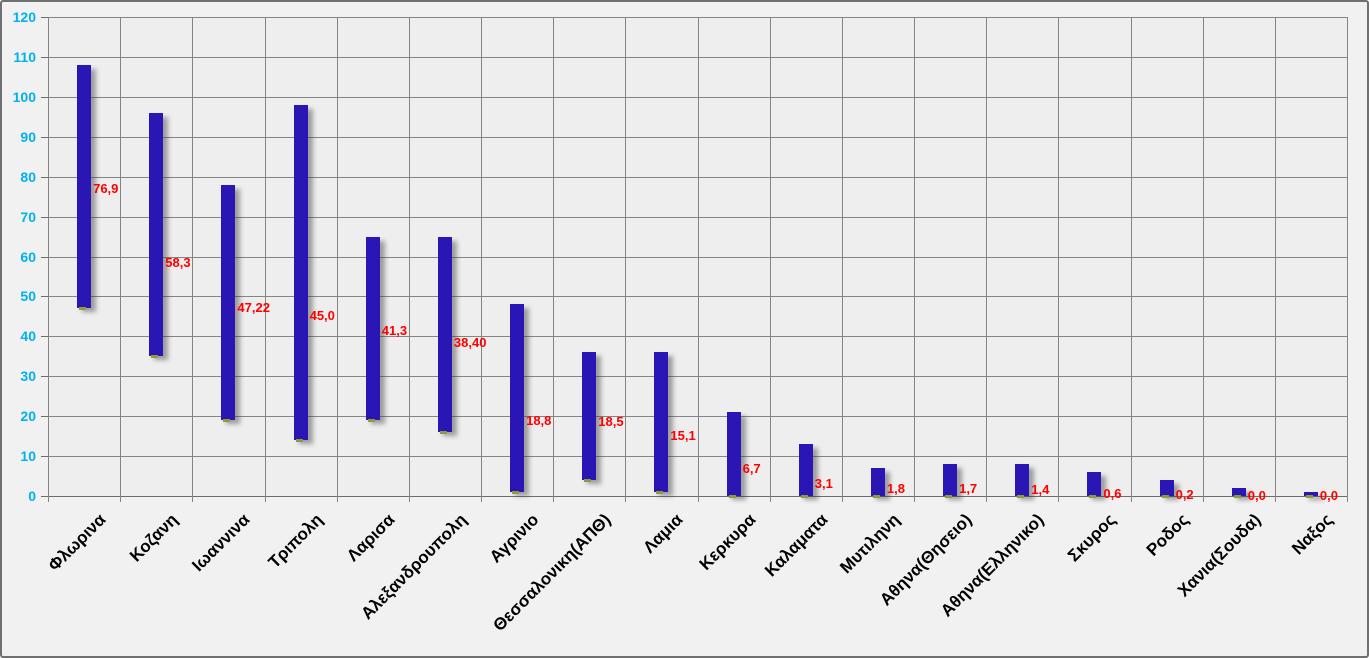 The image size is (1369, 658). I want to click on y-tick-label: 40, so click(28, 336).